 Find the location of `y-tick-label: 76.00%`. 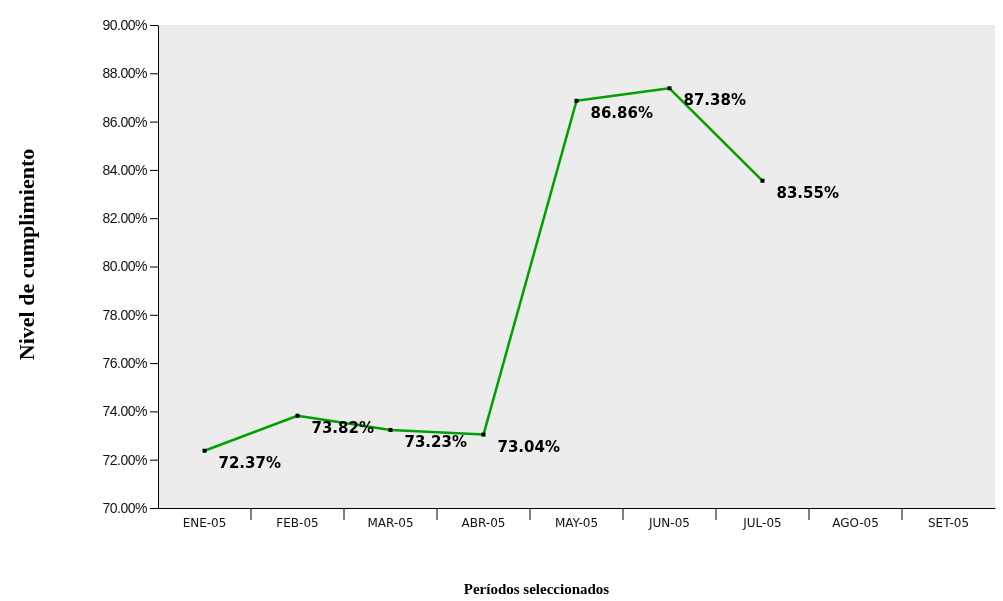

y-tick-label: 76.00% is located at coordinates (125, 363).